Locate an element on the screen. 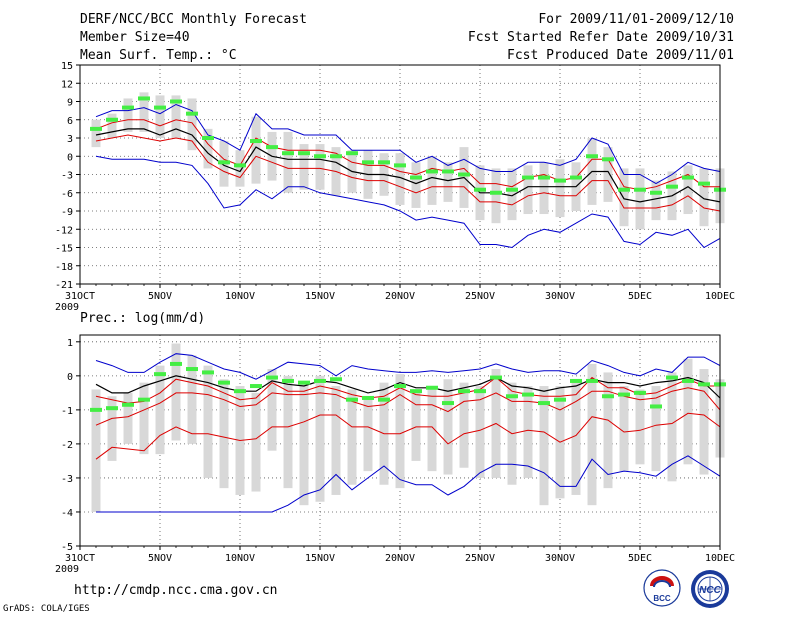 The height and width of the screenshot is (618, 800). x-tick-label: 25NOV is located at coordinates (480, 296).